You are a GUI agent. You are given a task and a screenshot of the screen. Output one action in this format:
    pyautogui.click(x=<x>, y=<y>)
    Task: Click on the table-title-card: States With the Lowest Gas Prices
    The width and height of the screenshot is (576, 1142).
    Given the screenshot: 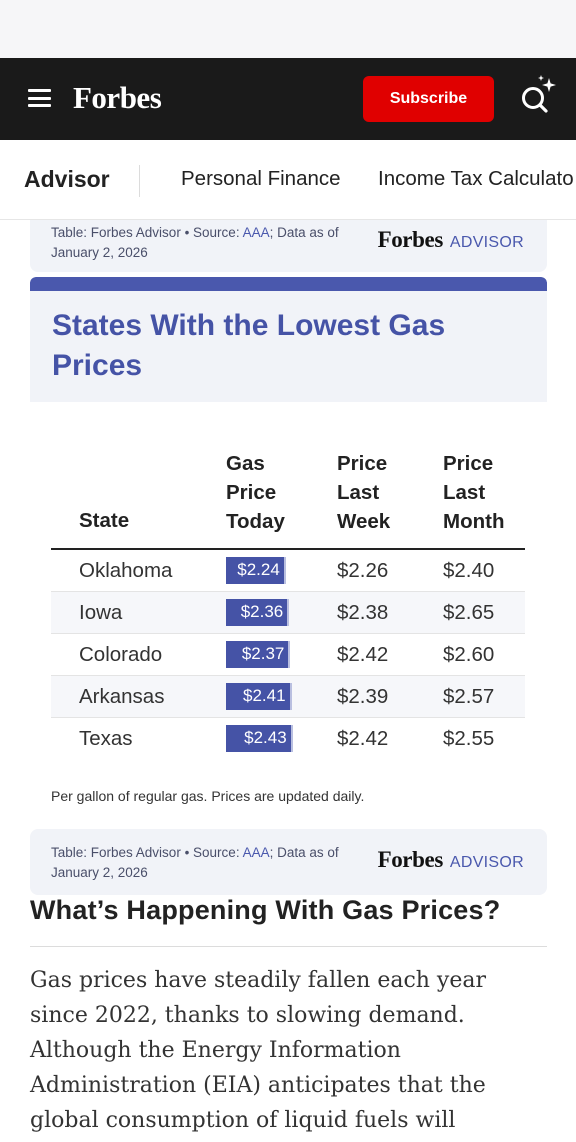 What is the action you would take?
    pyautogui.click(x=288, y=339)
    